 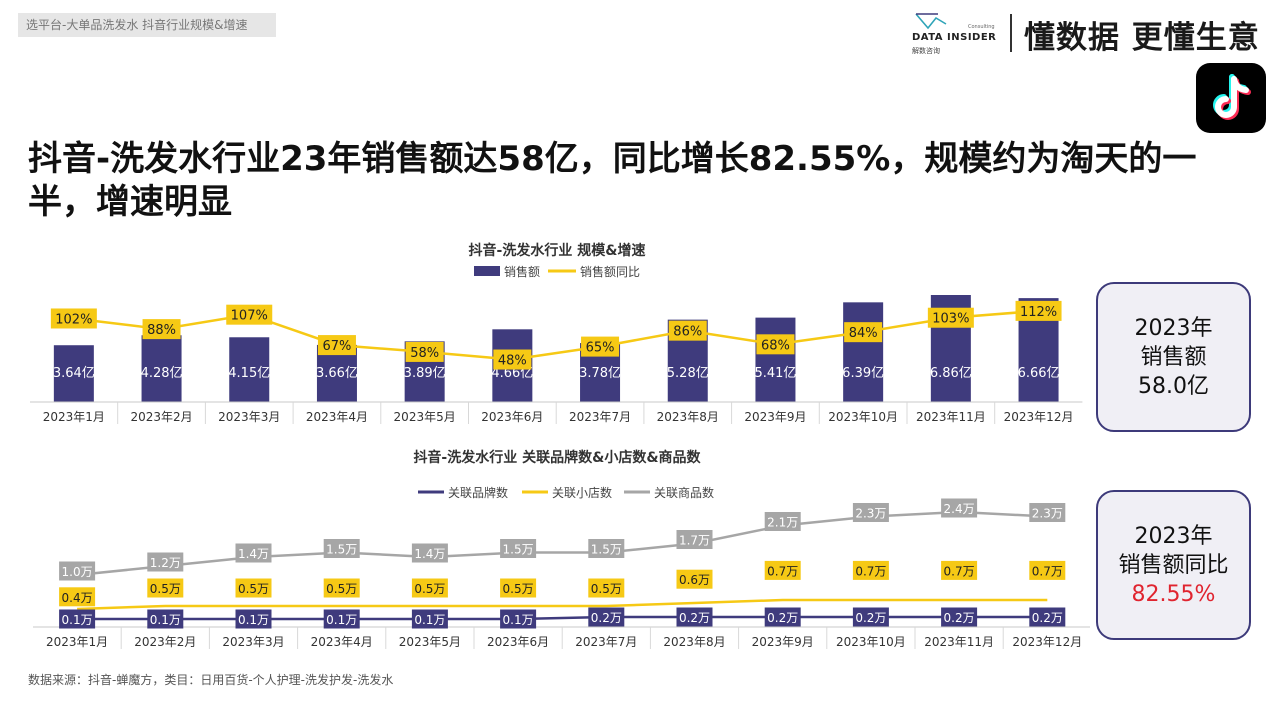 What do you see at coordinates (582, 492) in the screenshot?
I see `chart2-legend-label: 关联小店数` at bounding box center [582, 492].